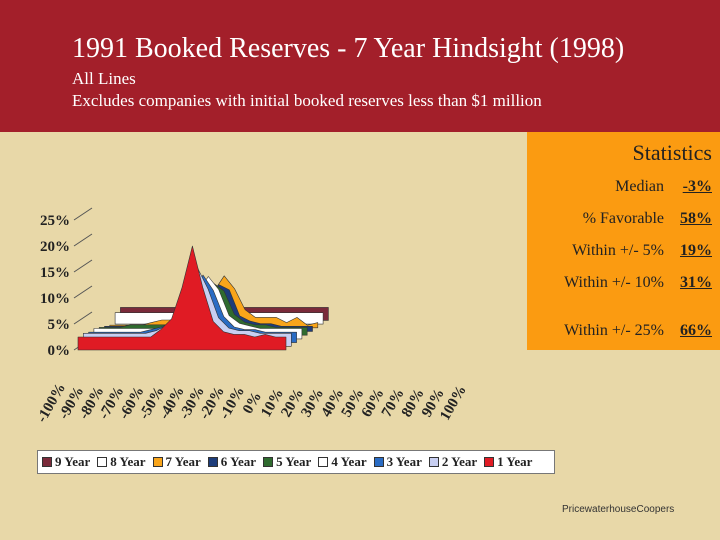  What do you see at coordinates (55, 247) in the screenshot?
I see `y-tick-label: 20%` at bounding box center [55, 247].